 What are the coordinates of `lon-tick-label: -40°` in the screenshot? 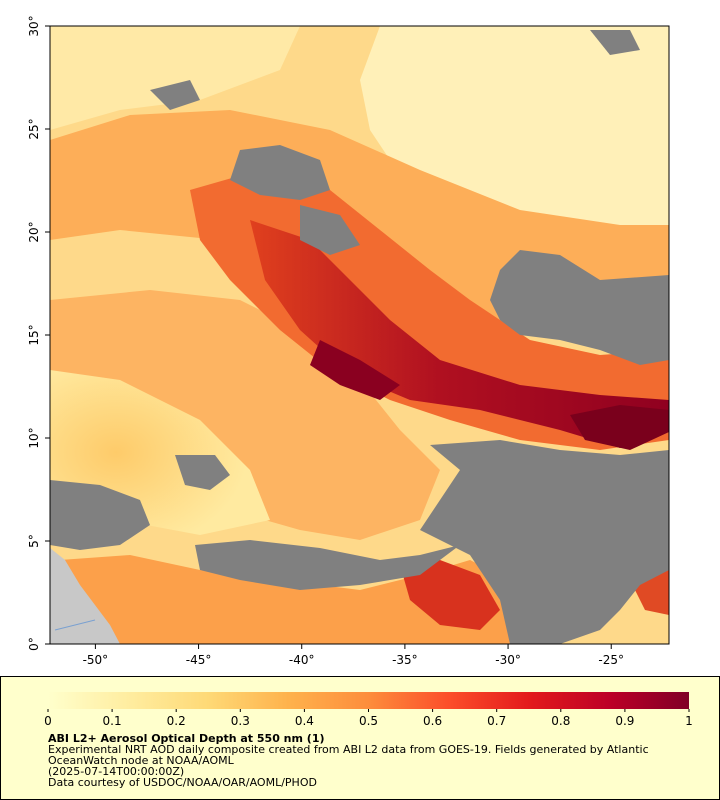 It's located at (302, 660).